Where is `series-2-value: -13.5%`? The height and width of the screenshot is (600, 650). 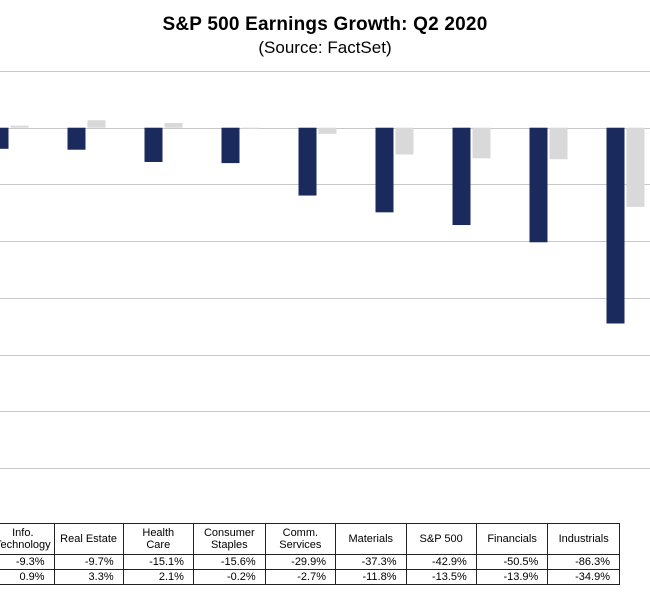 series-2-value: -13.5% is located at coordinates (441, 577).